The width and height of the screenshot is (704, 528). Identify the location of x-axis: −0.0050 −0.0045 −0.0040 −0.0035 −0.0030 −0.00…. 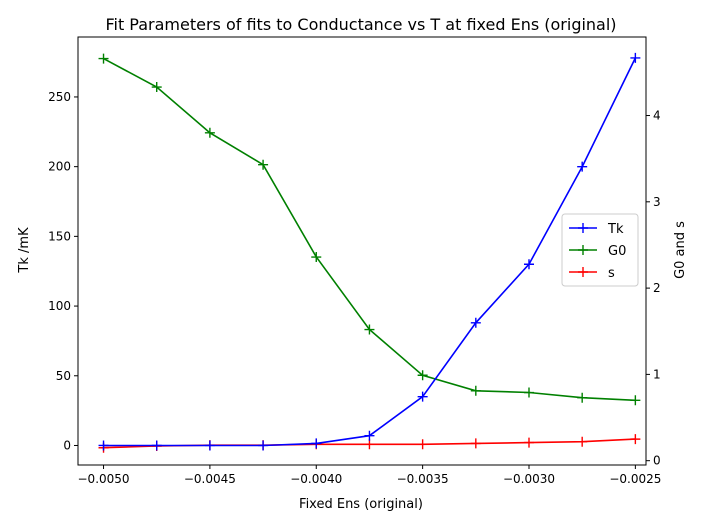
(369, 475).